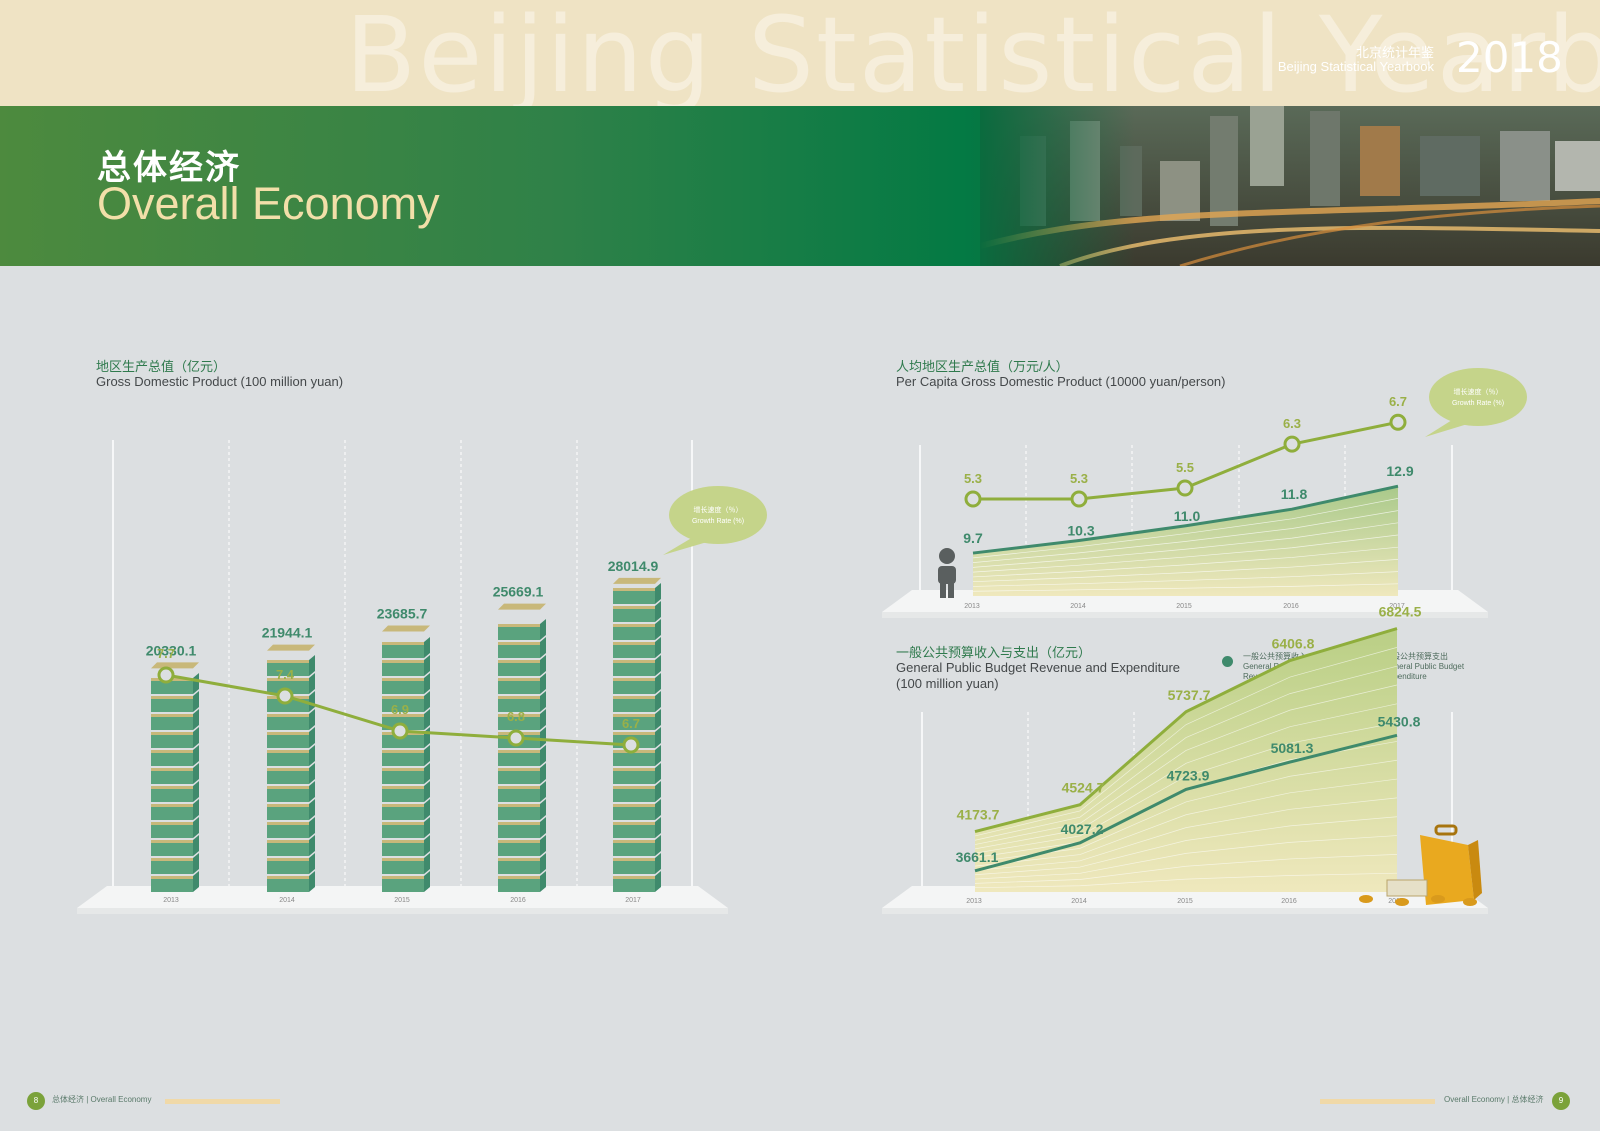 The width and height of the screenshot is (1600, 1131). I want to click on footer-left: 总体经济 | Overall Economy, so click(101, 1099).